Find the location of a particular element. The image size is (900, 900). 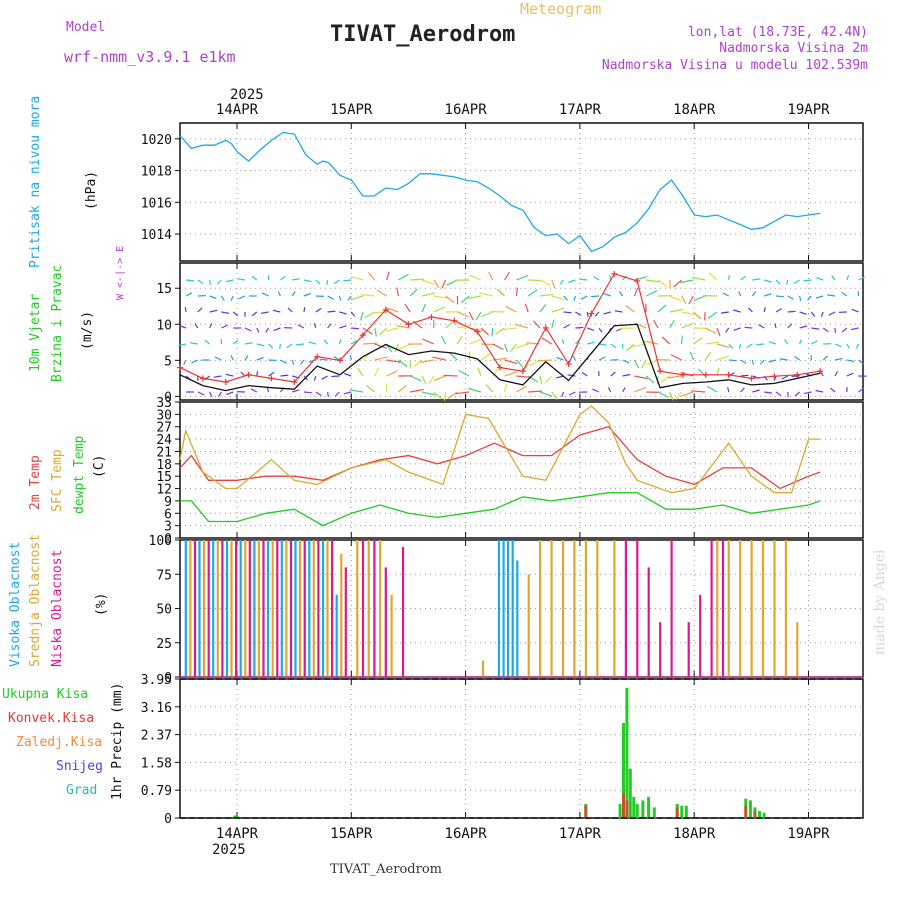

panel-frame is located at coordinates (521, 470).